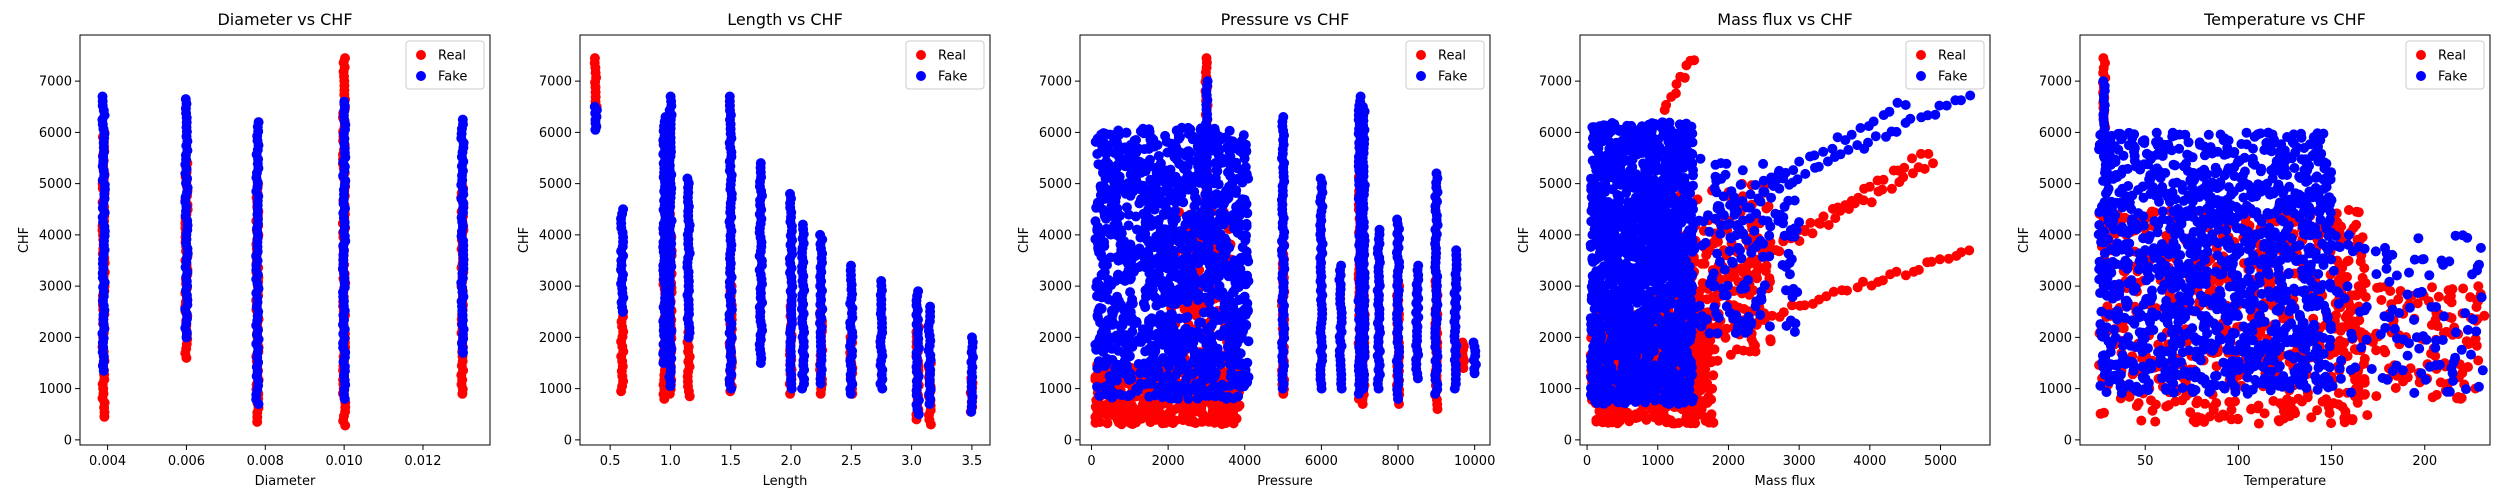 This screenshot has height=500, width=2500. Describe the element at coordinates (555, 184) in the screenshot. I see `y-tick-label: 5000` at that location.